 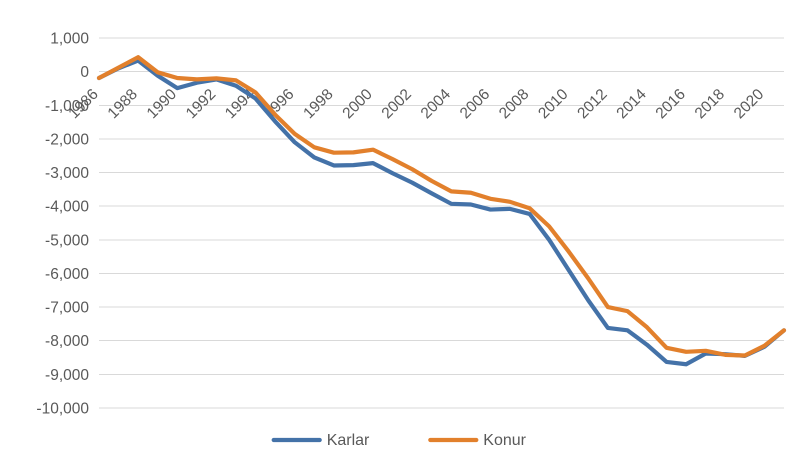 What do you see at coordinates (399, 440) in the screenshot?
I see `chart-legend: Karlar Konur` at bounding box center [399, 440].